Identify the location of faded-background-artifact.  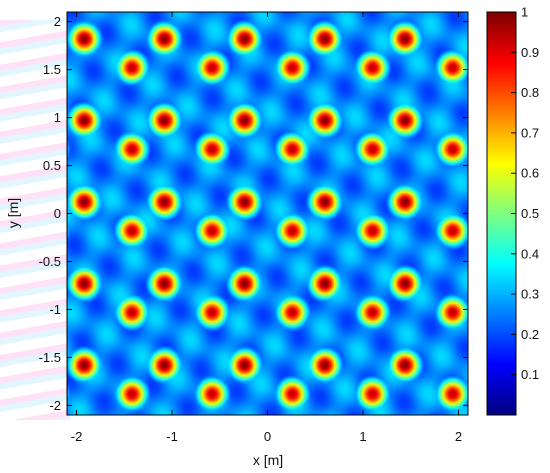
(35, 220).